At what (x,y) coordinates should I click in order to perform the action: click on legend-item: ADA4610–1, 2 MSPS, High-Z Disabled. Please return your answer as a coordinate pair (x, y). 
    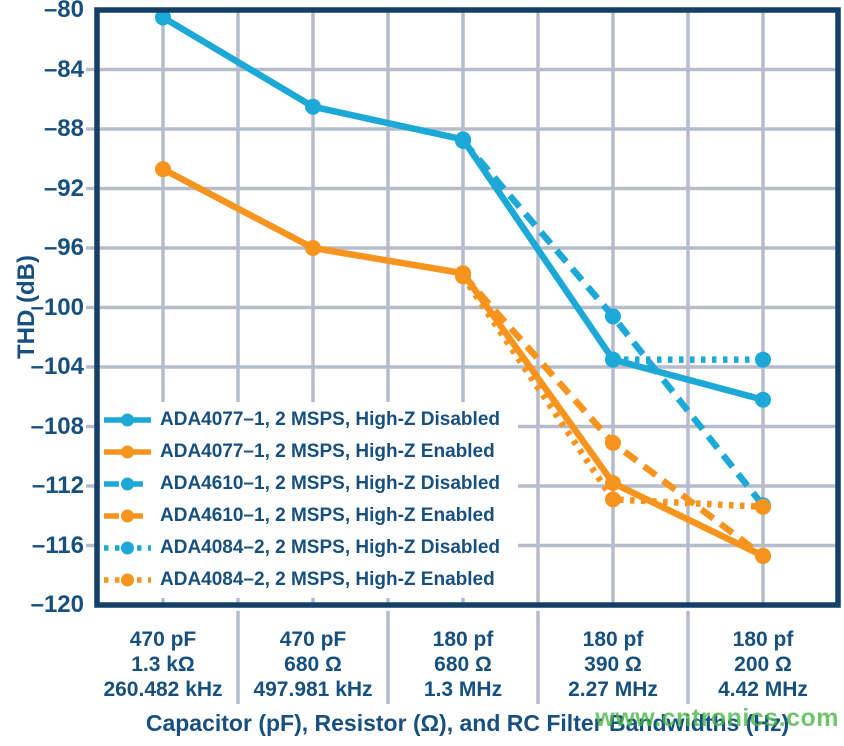
    Looking at the image, I should click on (311, 484).